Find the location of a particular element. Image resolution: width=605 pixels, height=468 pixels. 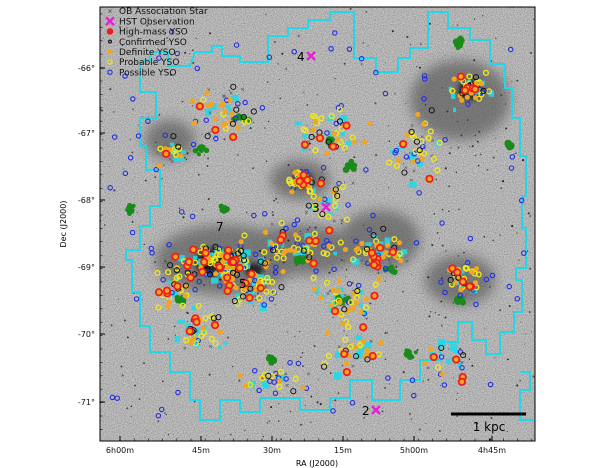

y-tick-label: -69° is located at coordinates (86, 267).